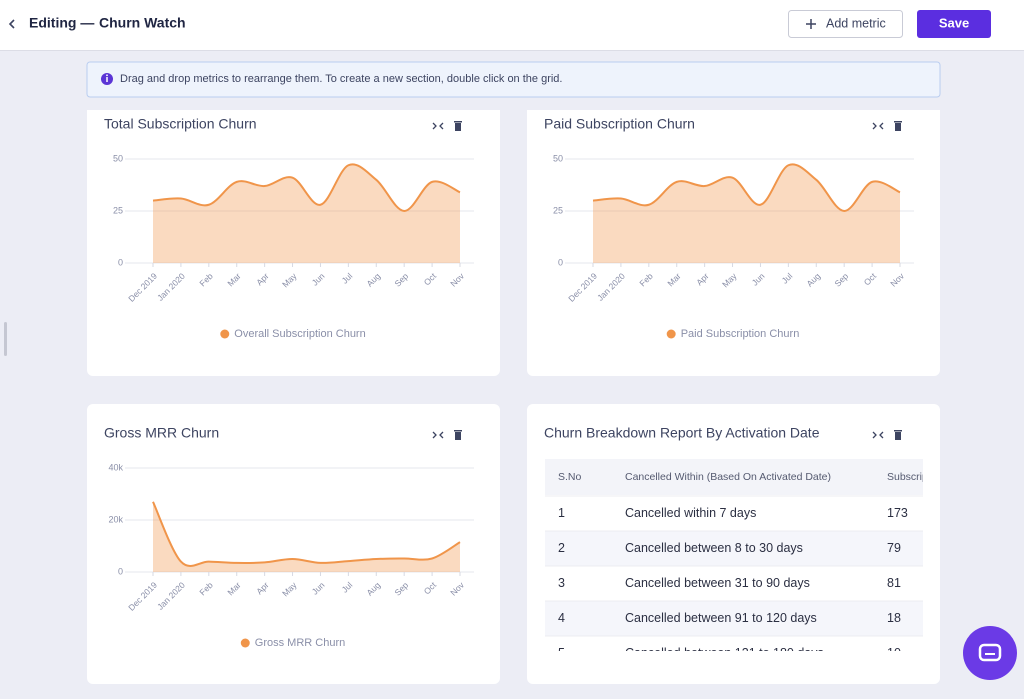  What do you see at coordinates (619, 124) in the screenshot?
I see `chart-title: Paid Subscription Churn` at bounding box center [619, 124].